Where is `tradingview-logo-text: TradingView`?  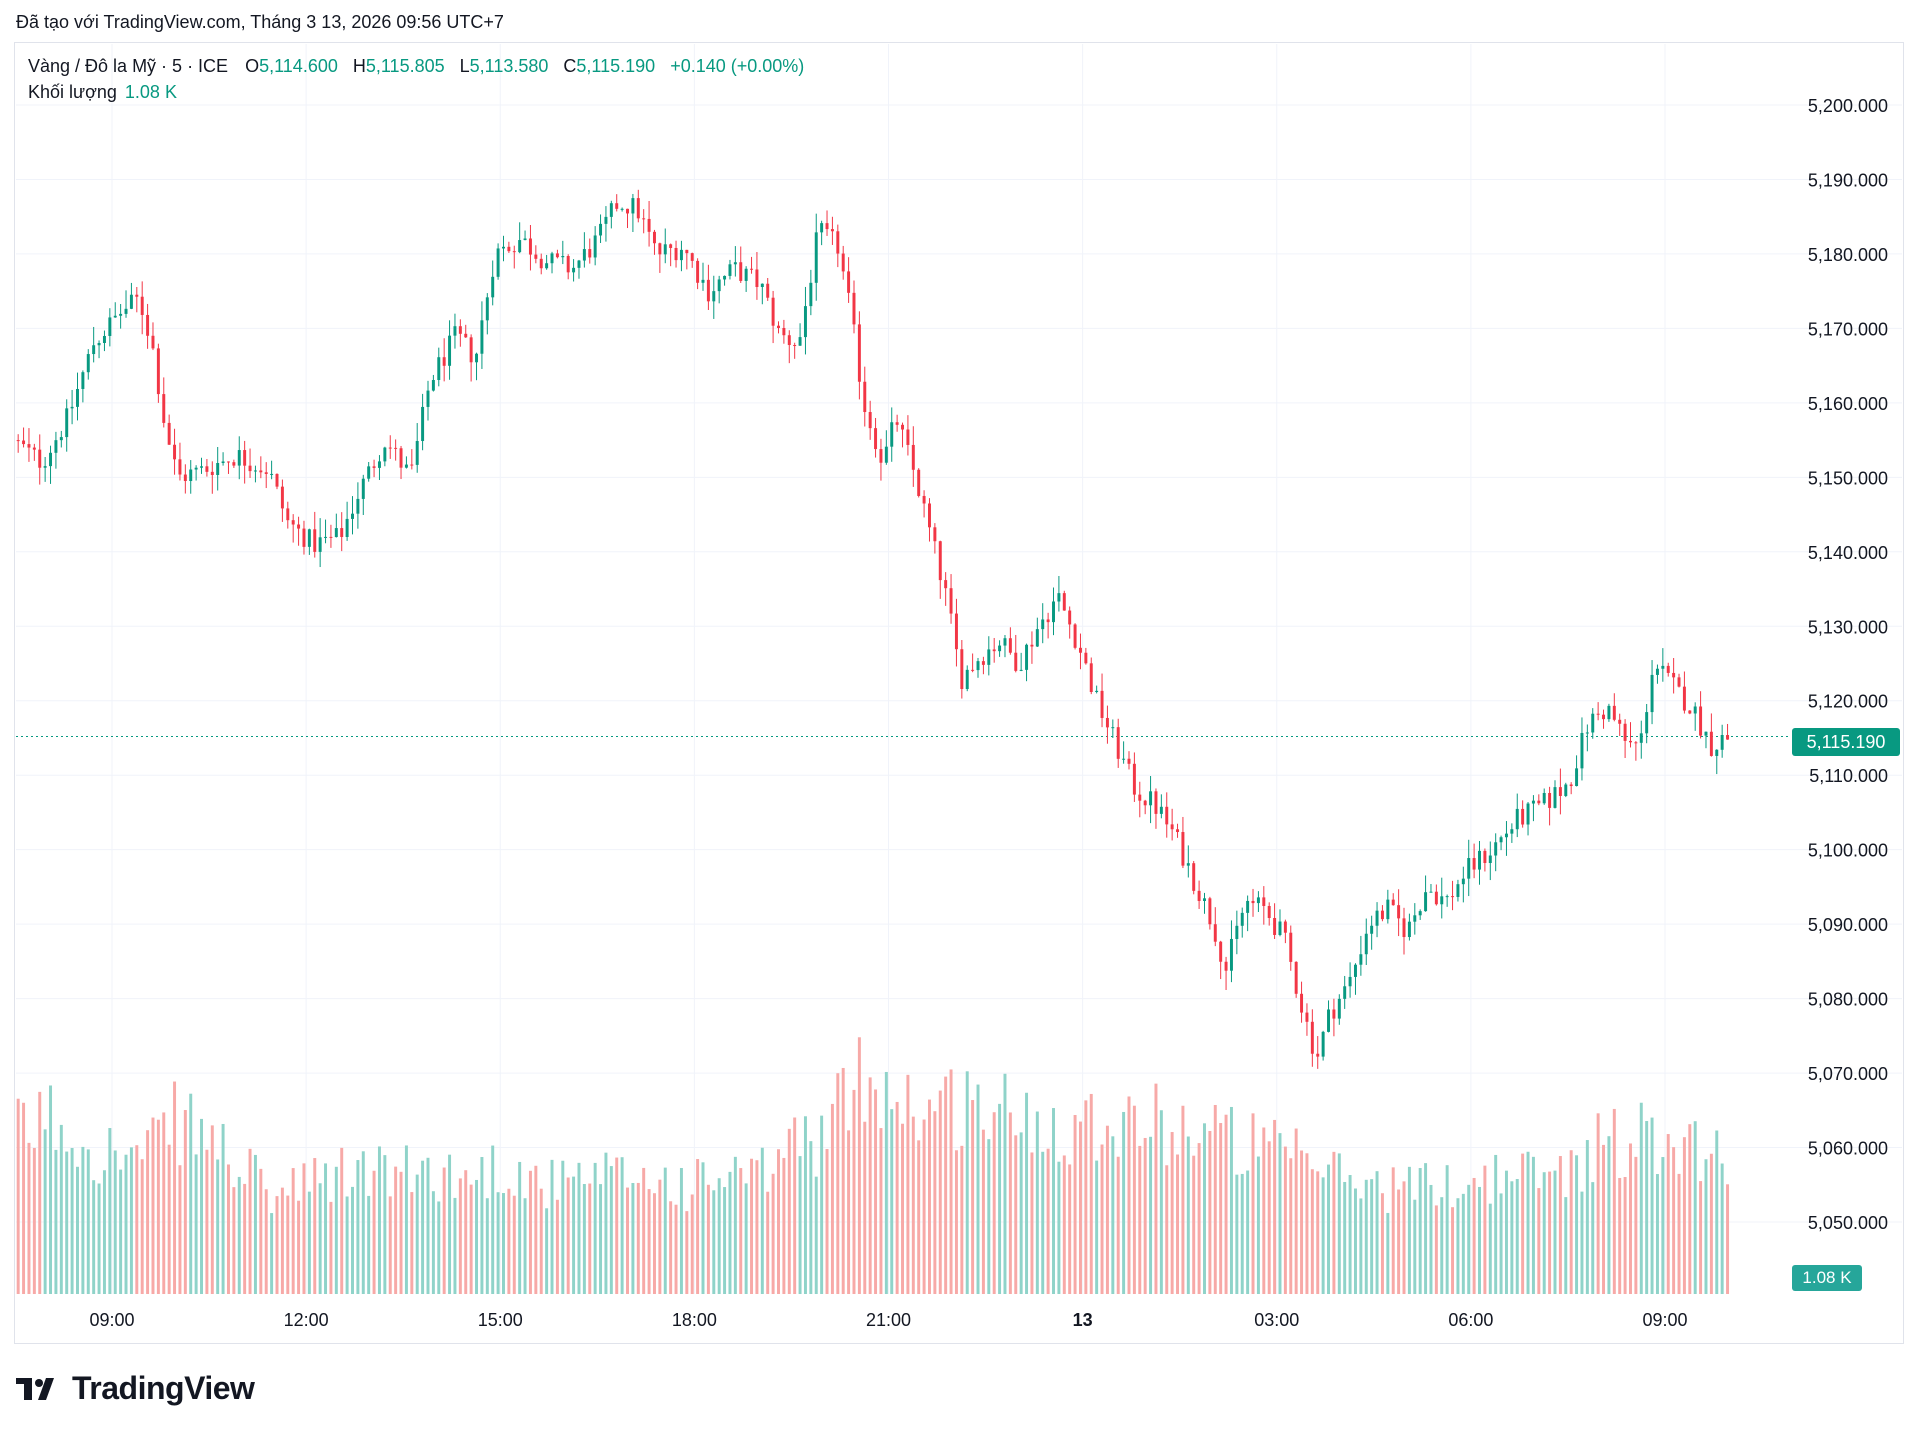
tradingview-logo-text: TradingView is located at coordinates (163, 1388).